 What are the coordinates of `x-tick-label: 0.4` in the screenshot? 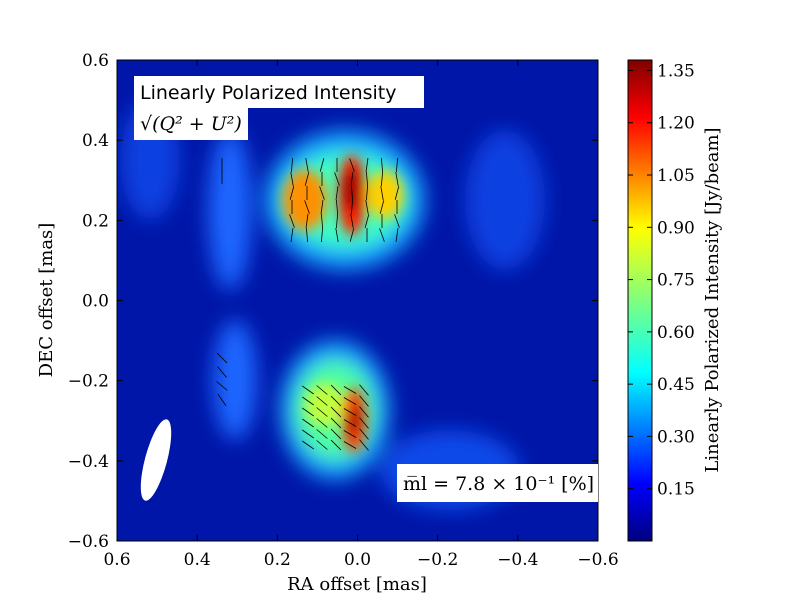 It's located at (197, 560).